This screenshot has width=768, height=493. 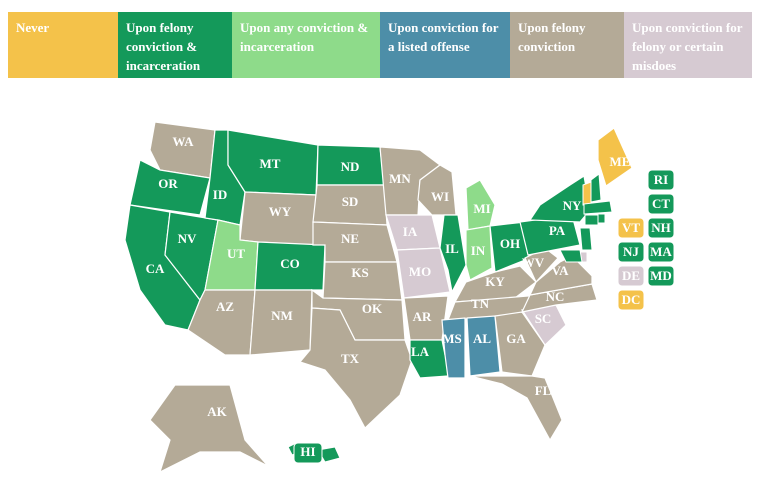 I want to click on state-label: MD, so click(x=661, y=275).